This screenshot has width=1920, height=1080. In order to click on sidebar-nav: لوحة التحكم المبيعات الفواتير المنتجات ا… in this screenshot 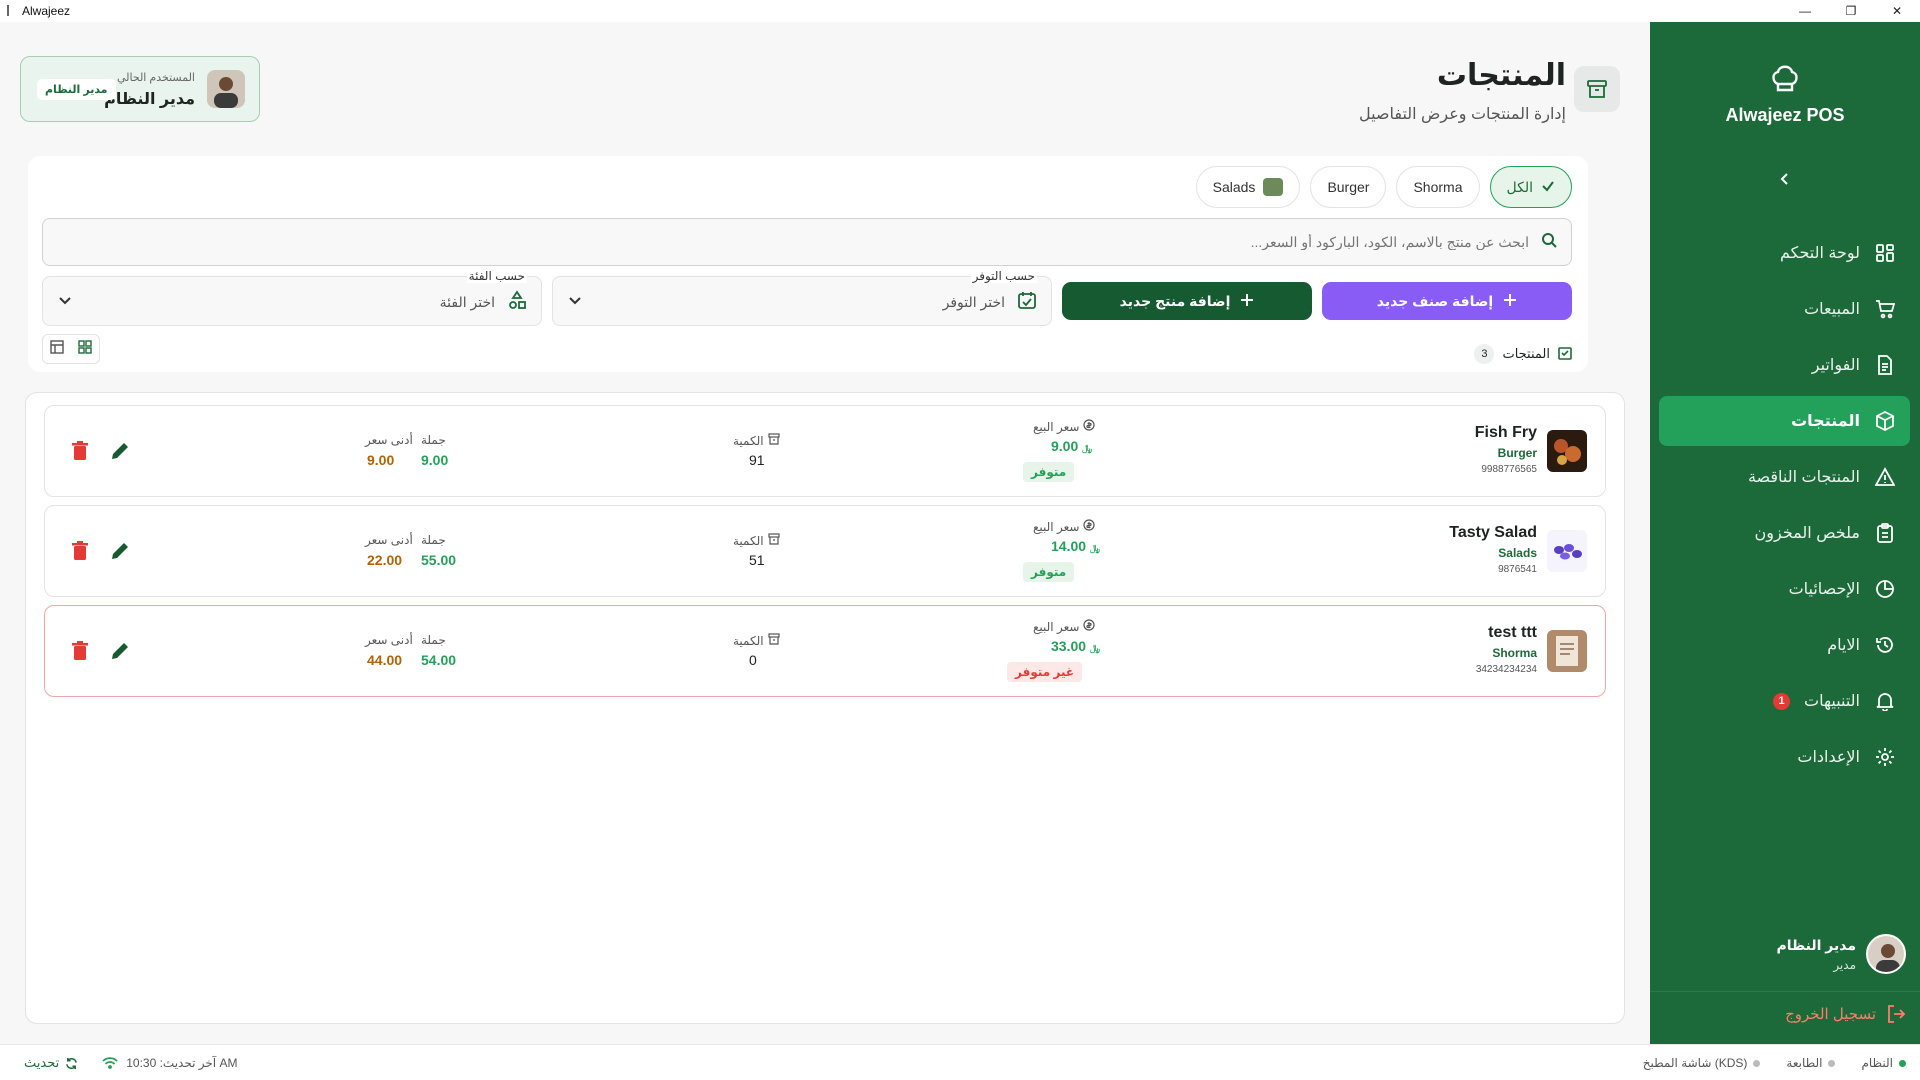, I will do `click(1784, 508)`.